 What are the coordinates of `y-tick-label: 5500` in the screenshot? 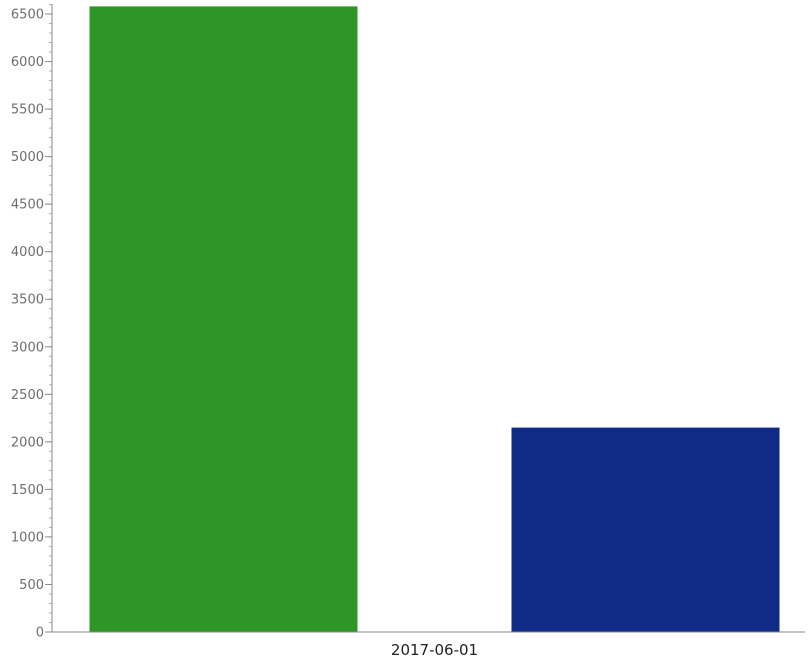 It's located at (27, 110).